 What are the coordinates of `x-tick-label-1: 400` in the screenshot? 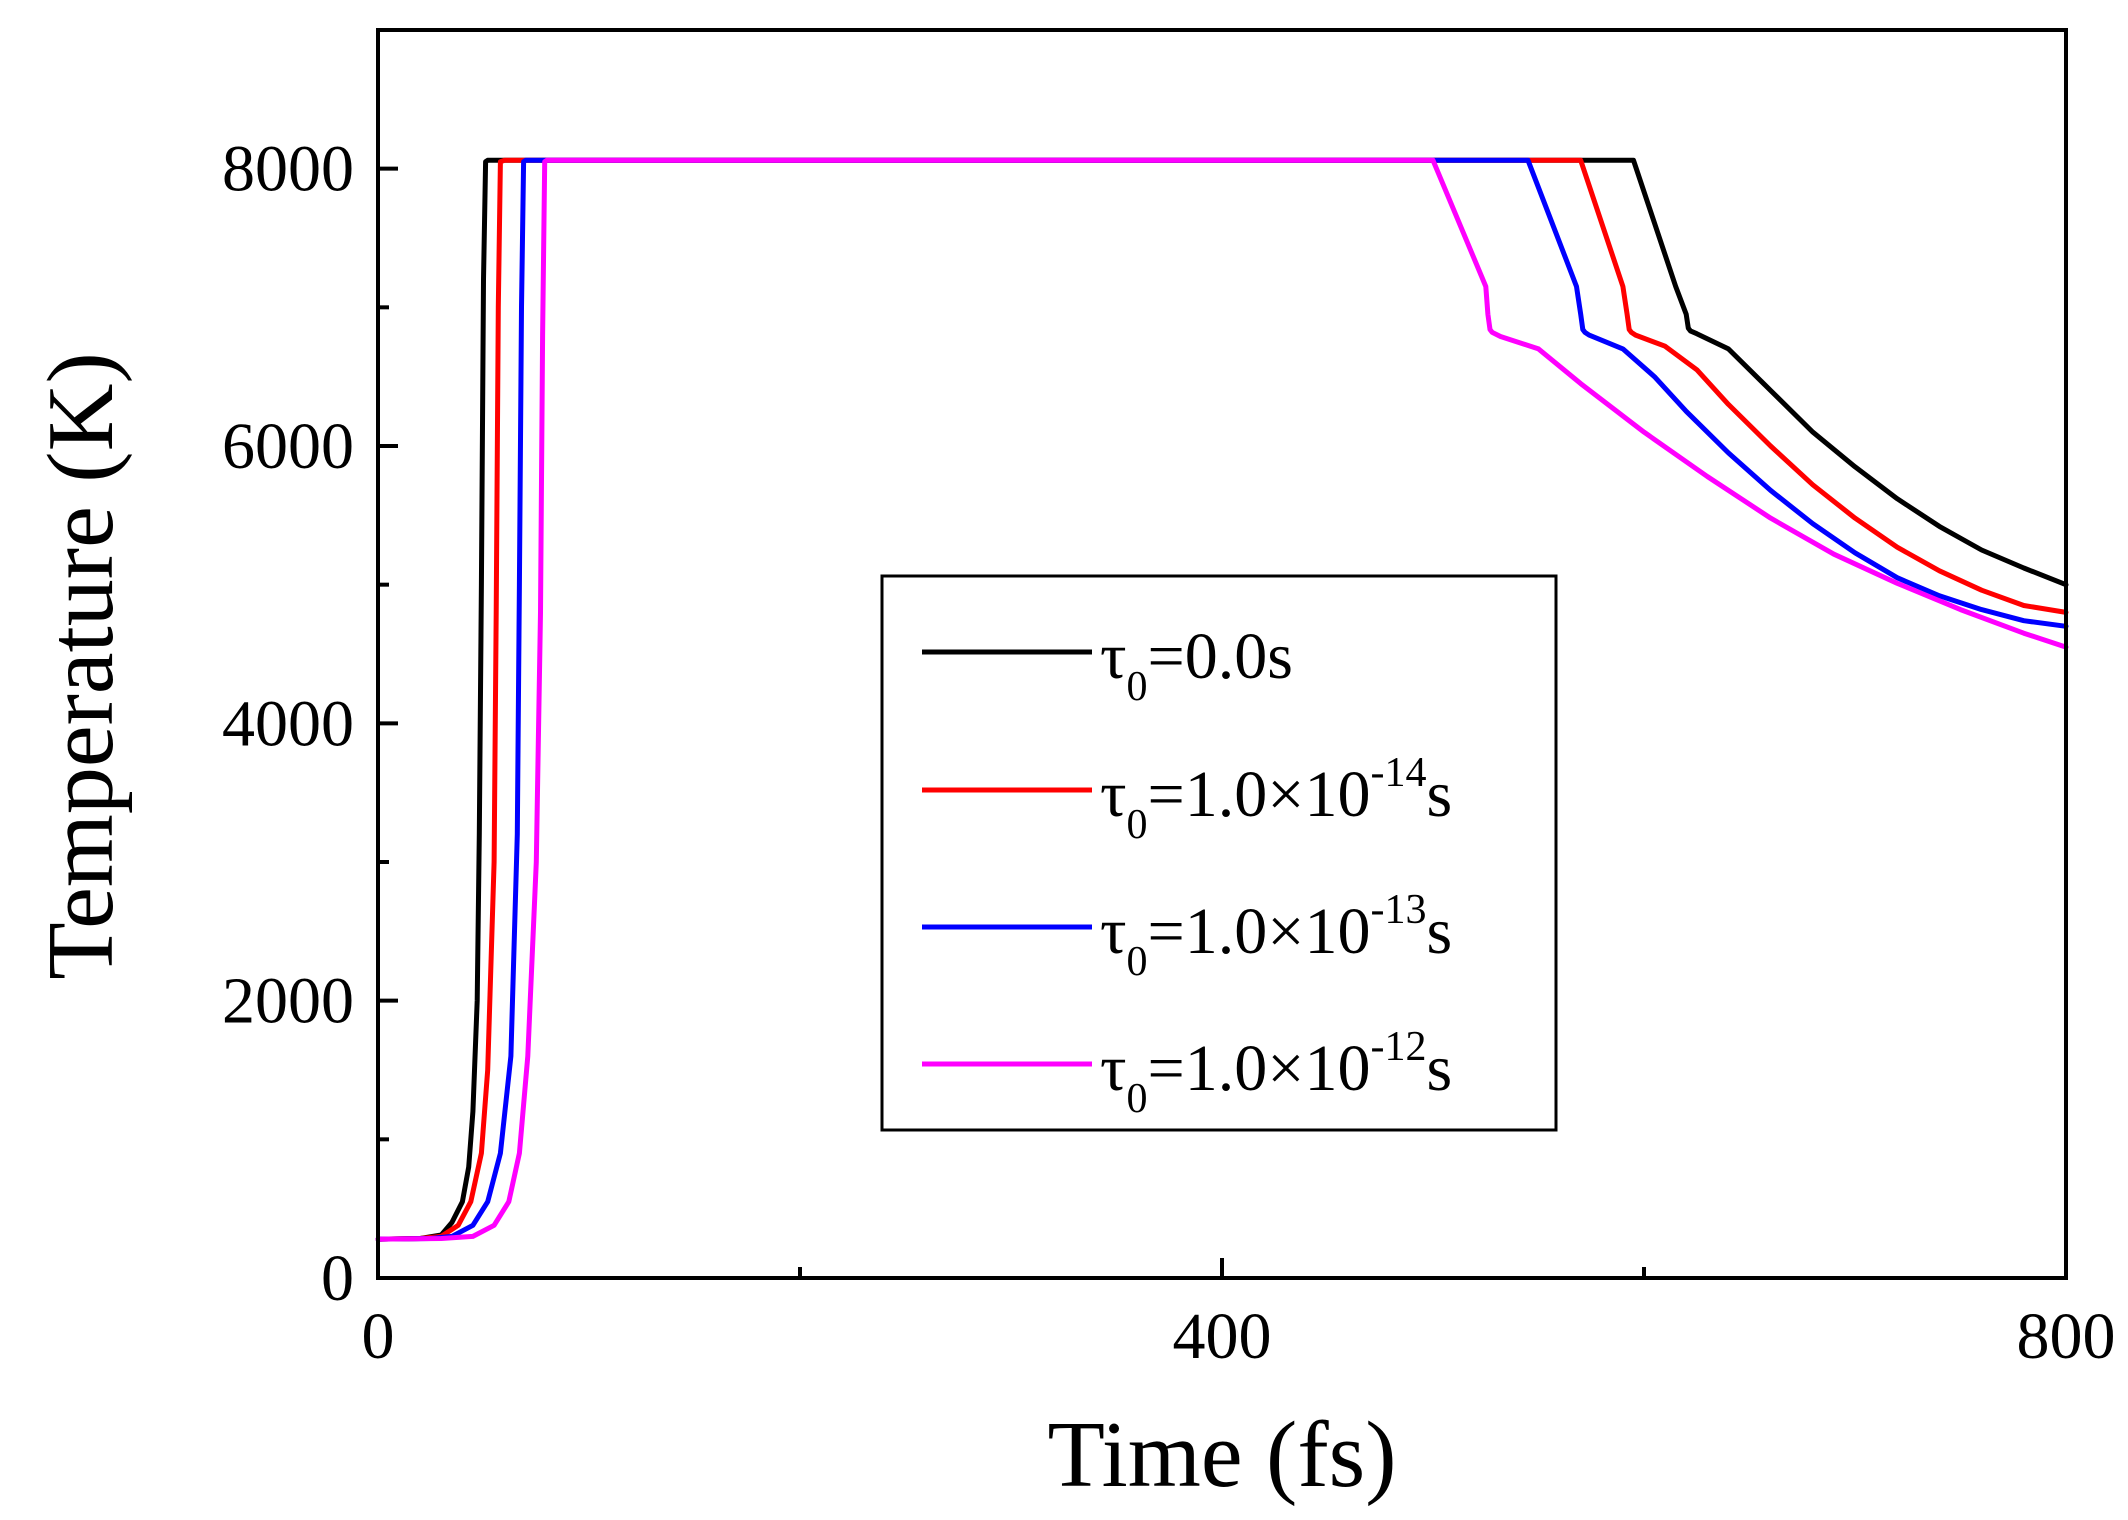 It's located at (1222, 1336).